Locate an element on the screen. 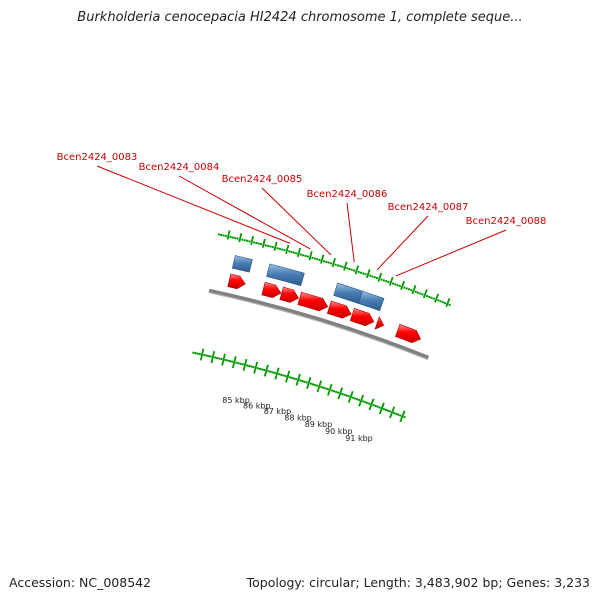 The height and width of the screenshot is (600, 600). tick-label: 85 kbp is located at coordinates (236, 400).